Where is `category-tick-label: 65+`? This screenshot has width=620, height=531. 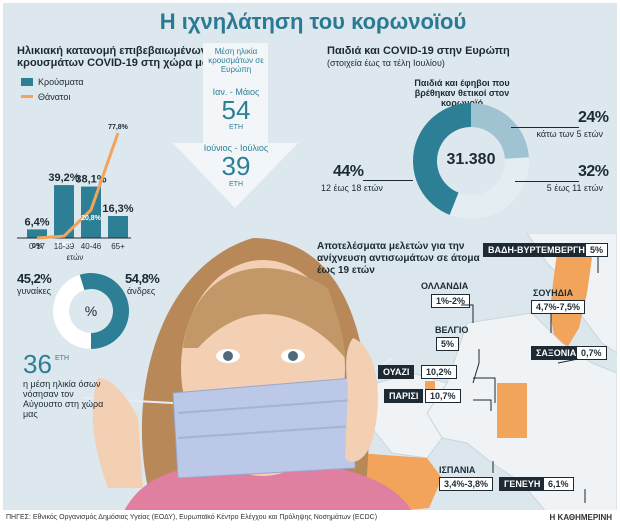 category-tick-label: 65+ is located at coordinates (118, 246).